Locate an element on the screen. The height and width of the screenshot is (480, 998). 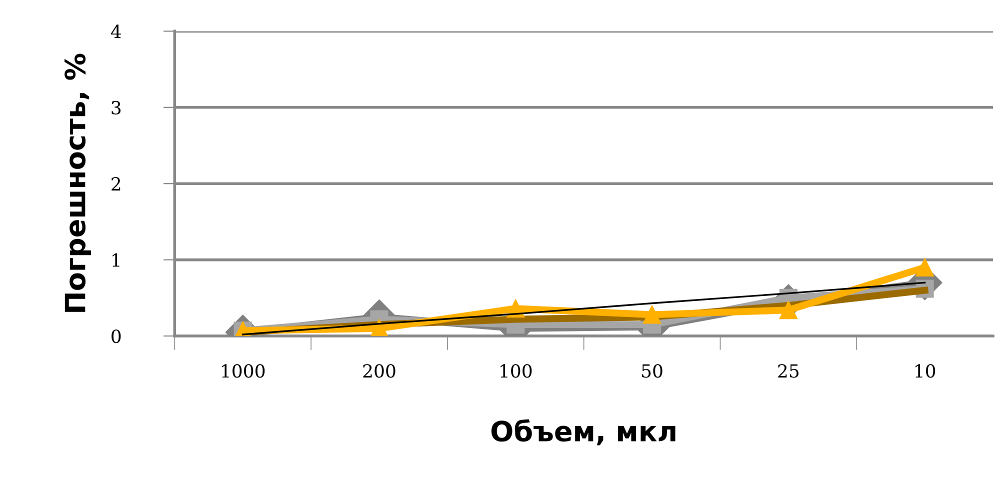
y-tick-label: 0 is located at coordinates (116, 336).